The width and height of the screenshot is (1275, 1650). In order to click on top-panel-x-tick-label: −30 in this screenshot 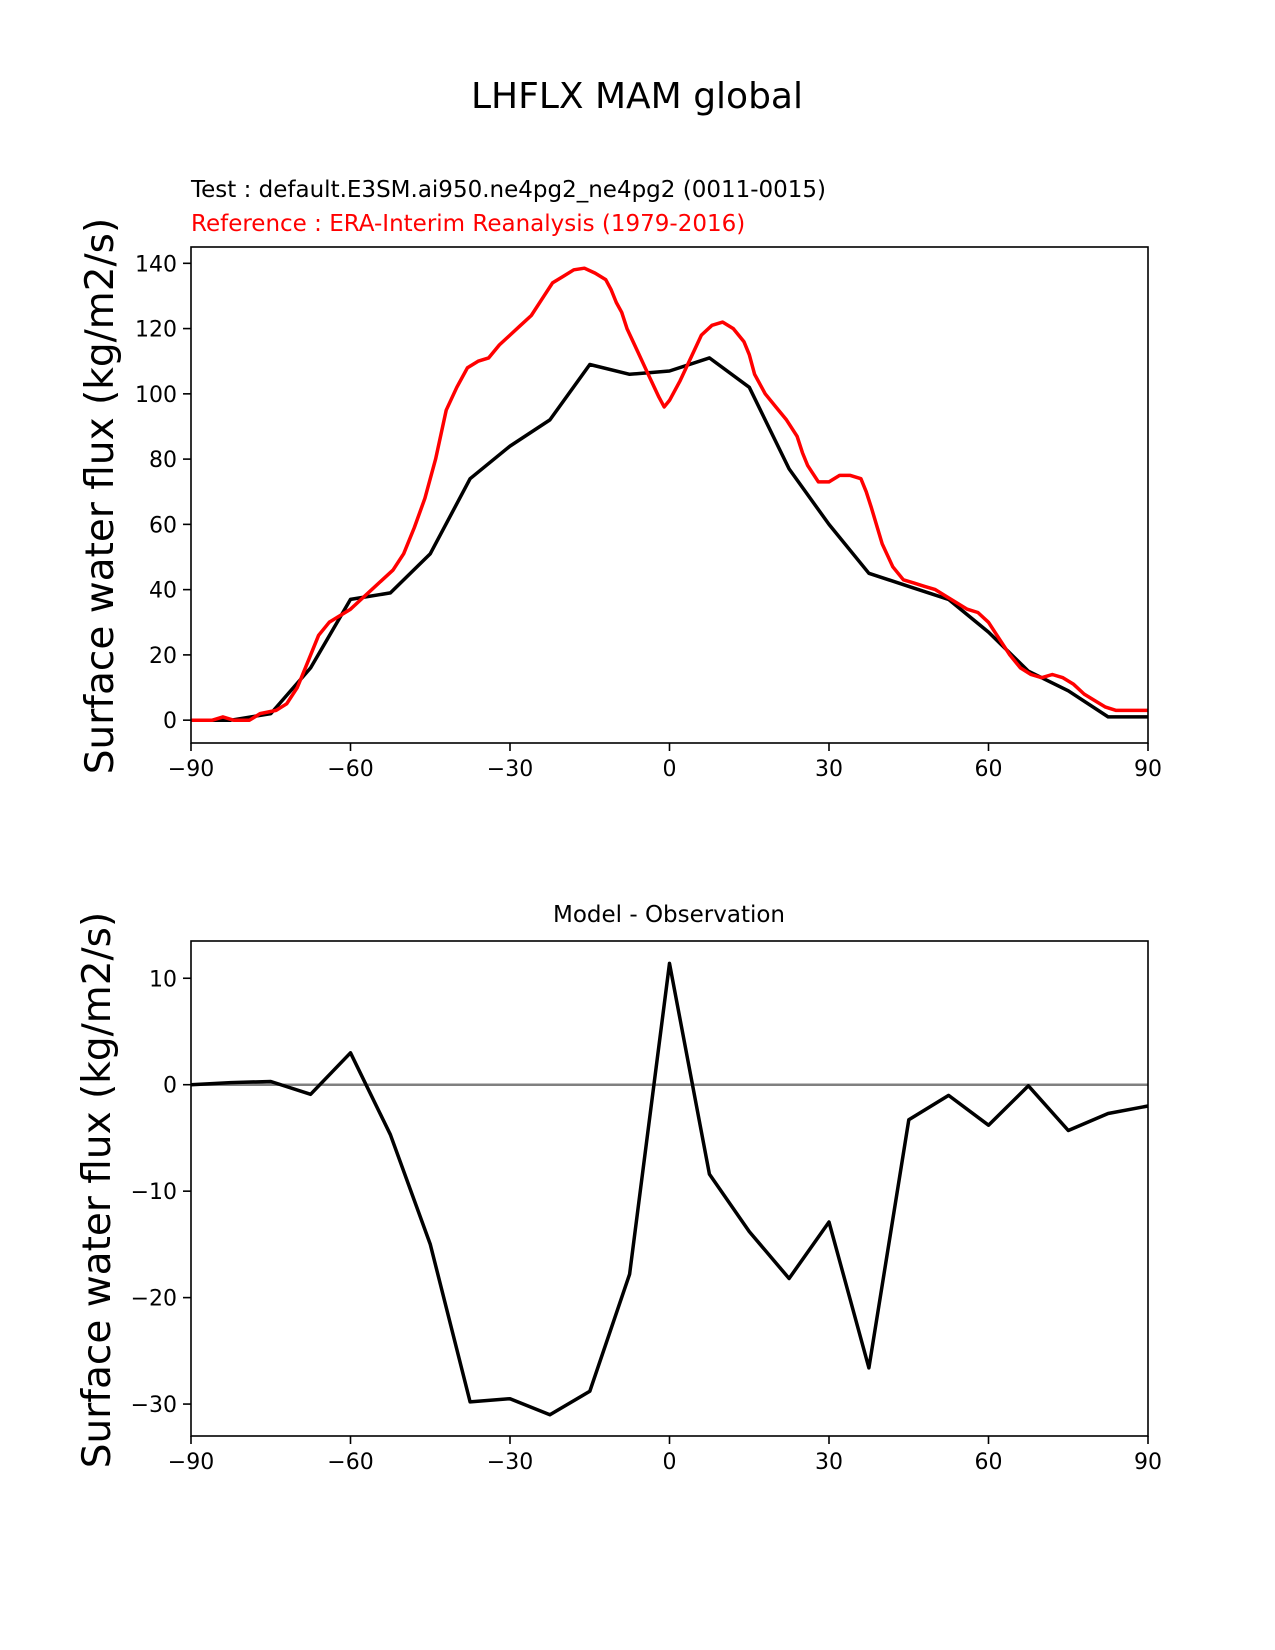, I will do `click(510, 769)`.